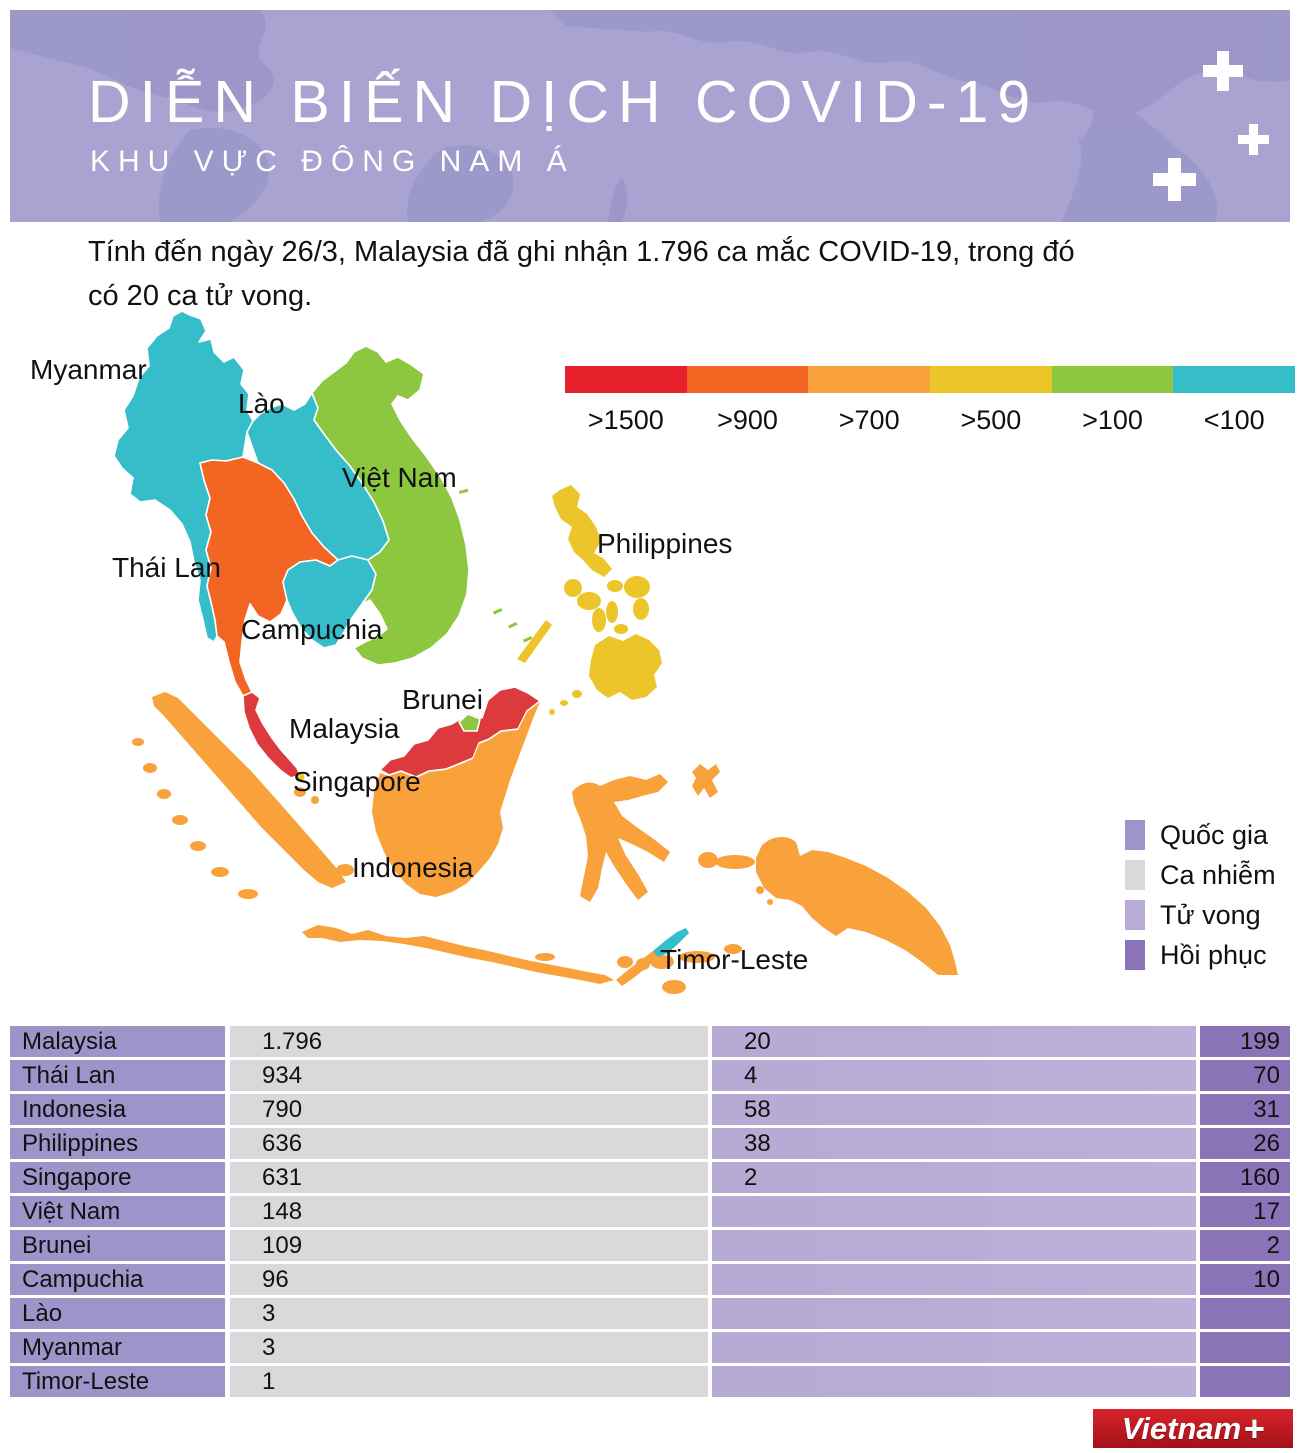  I want to click on table-row: Lào 3, so click(650, 1313).